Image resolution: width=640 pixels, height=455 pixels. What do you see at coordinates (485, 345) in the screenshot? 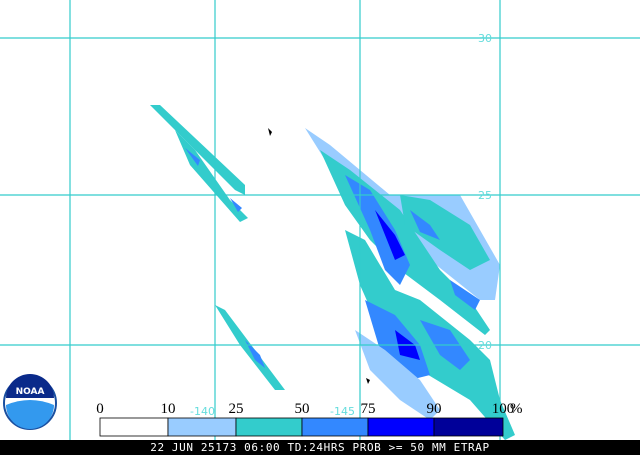
I see `lat-label: 20` at bounding box center [485, 345].